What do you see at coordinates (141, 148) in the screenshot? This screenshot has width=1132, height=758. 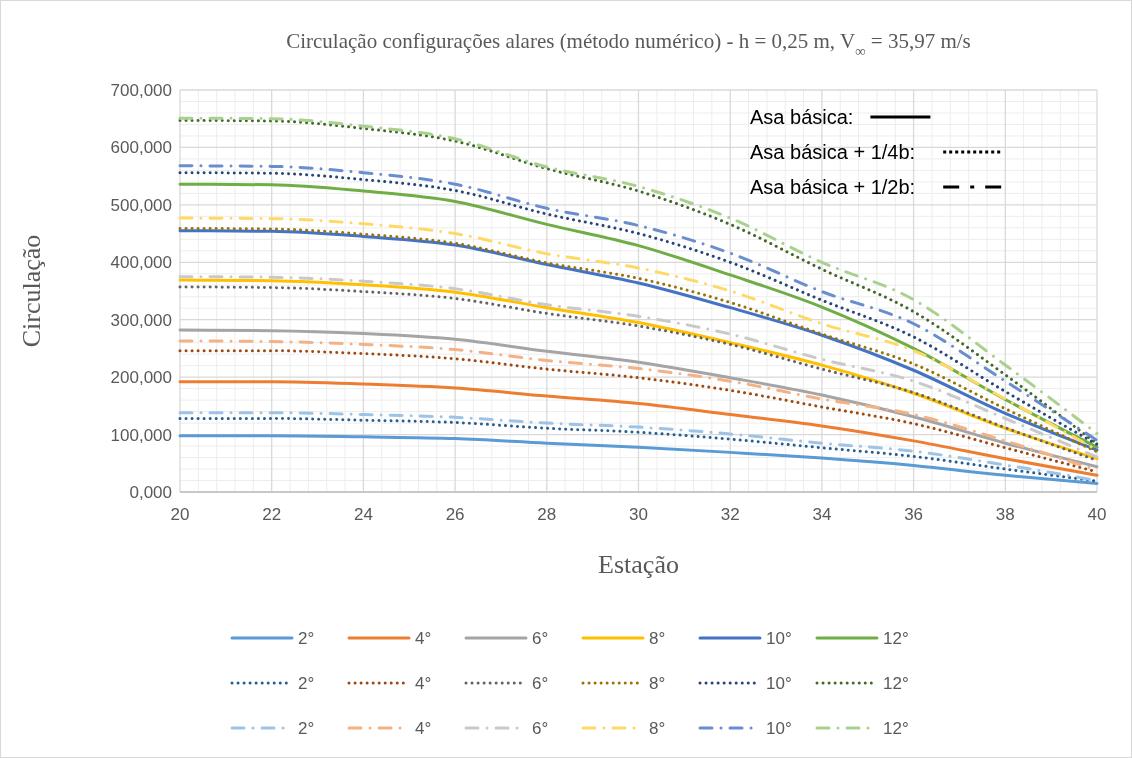 I see `y-tick-label: 600,000` at bounding box center [141, 148].